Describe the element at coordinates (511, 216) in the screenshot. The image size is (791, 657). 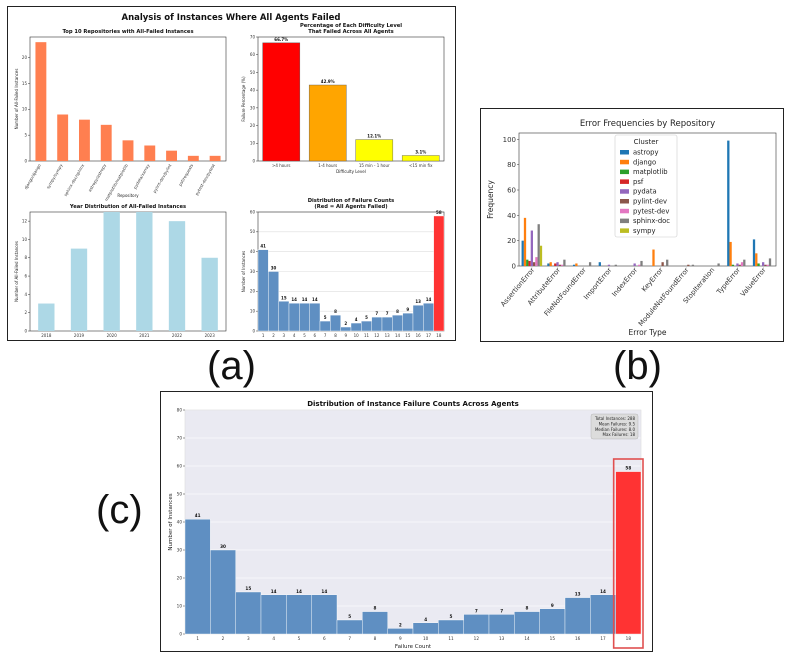
I see `errors-ytick-label: 40` at that location.